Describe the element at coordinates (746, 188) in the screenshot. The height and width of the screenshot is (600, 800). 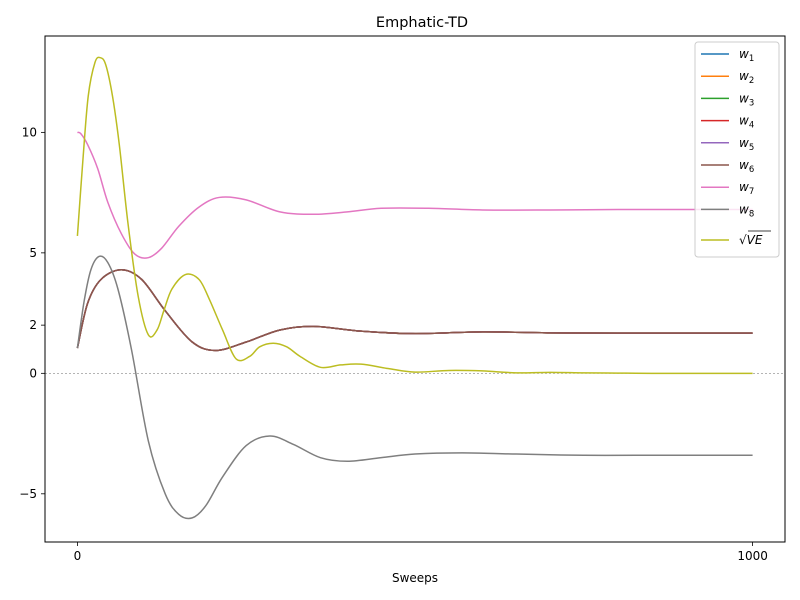
I see `legend-label: w7` at that location.